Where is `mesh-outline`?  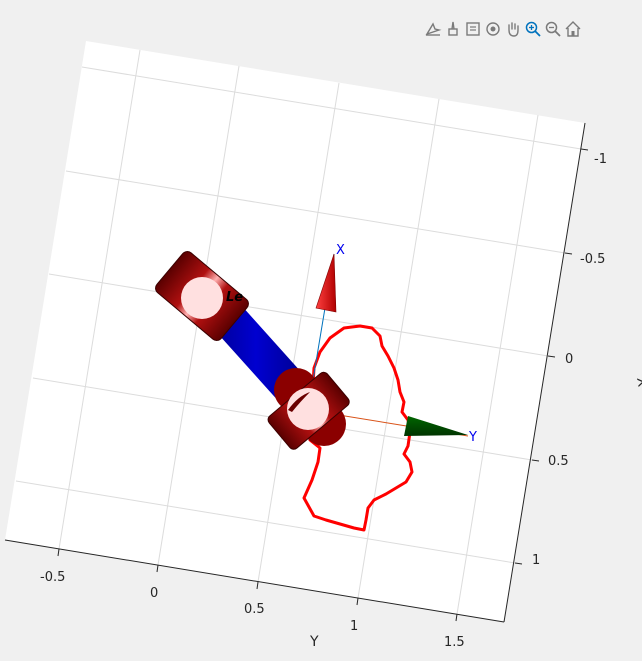 mesh-outline is located at coordinates (358, 428).